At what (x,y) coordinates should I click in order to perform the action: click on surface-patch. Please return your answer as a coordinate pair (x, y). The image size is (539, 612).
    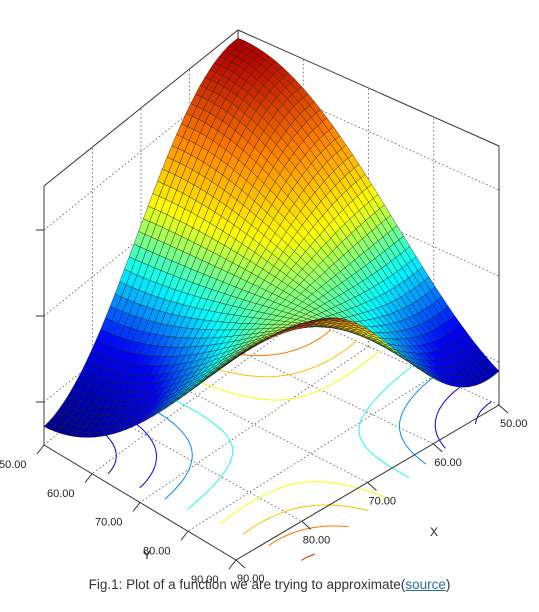
    Looking at the image, I should click on (304, 326).